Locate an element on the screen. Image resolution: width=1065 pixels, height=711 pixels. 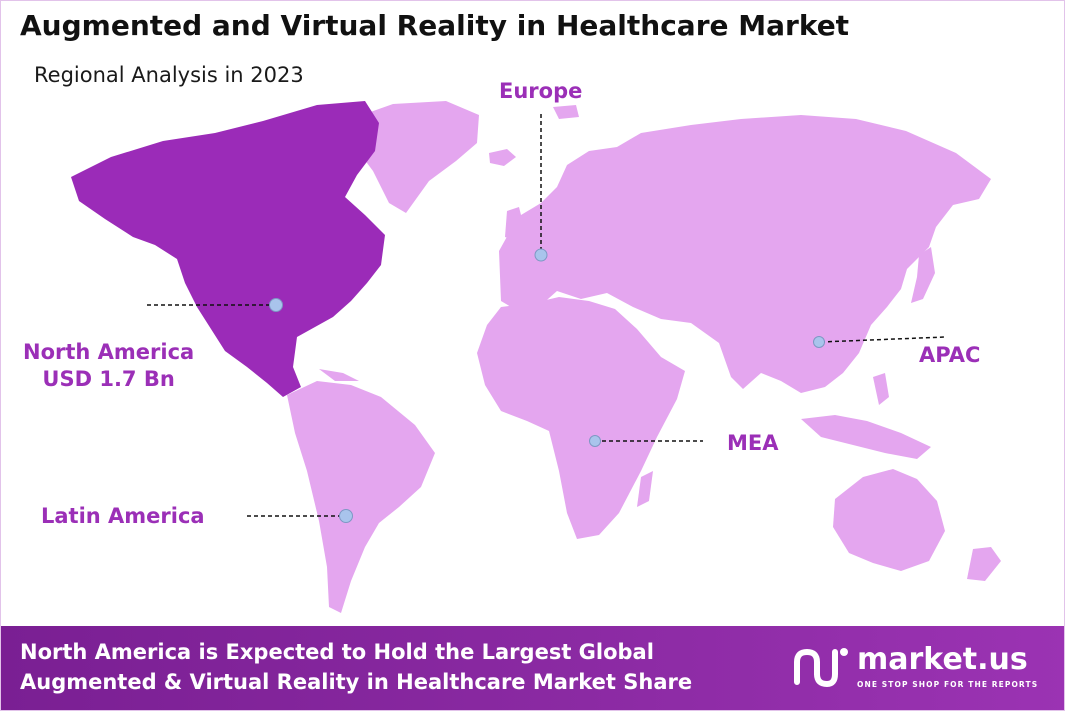
map-caribbean is located at coordinates (339, 375).